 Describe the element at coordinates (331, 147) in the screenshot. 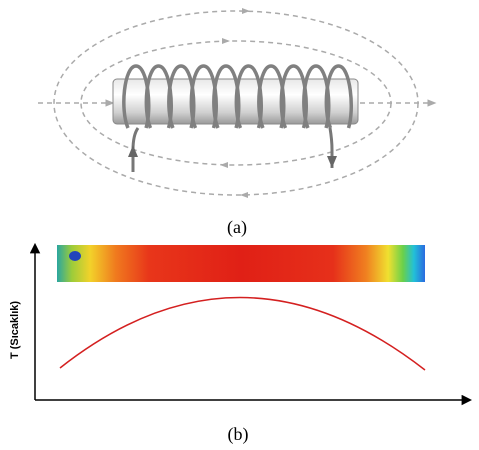

I see `lead-wire` at that location.